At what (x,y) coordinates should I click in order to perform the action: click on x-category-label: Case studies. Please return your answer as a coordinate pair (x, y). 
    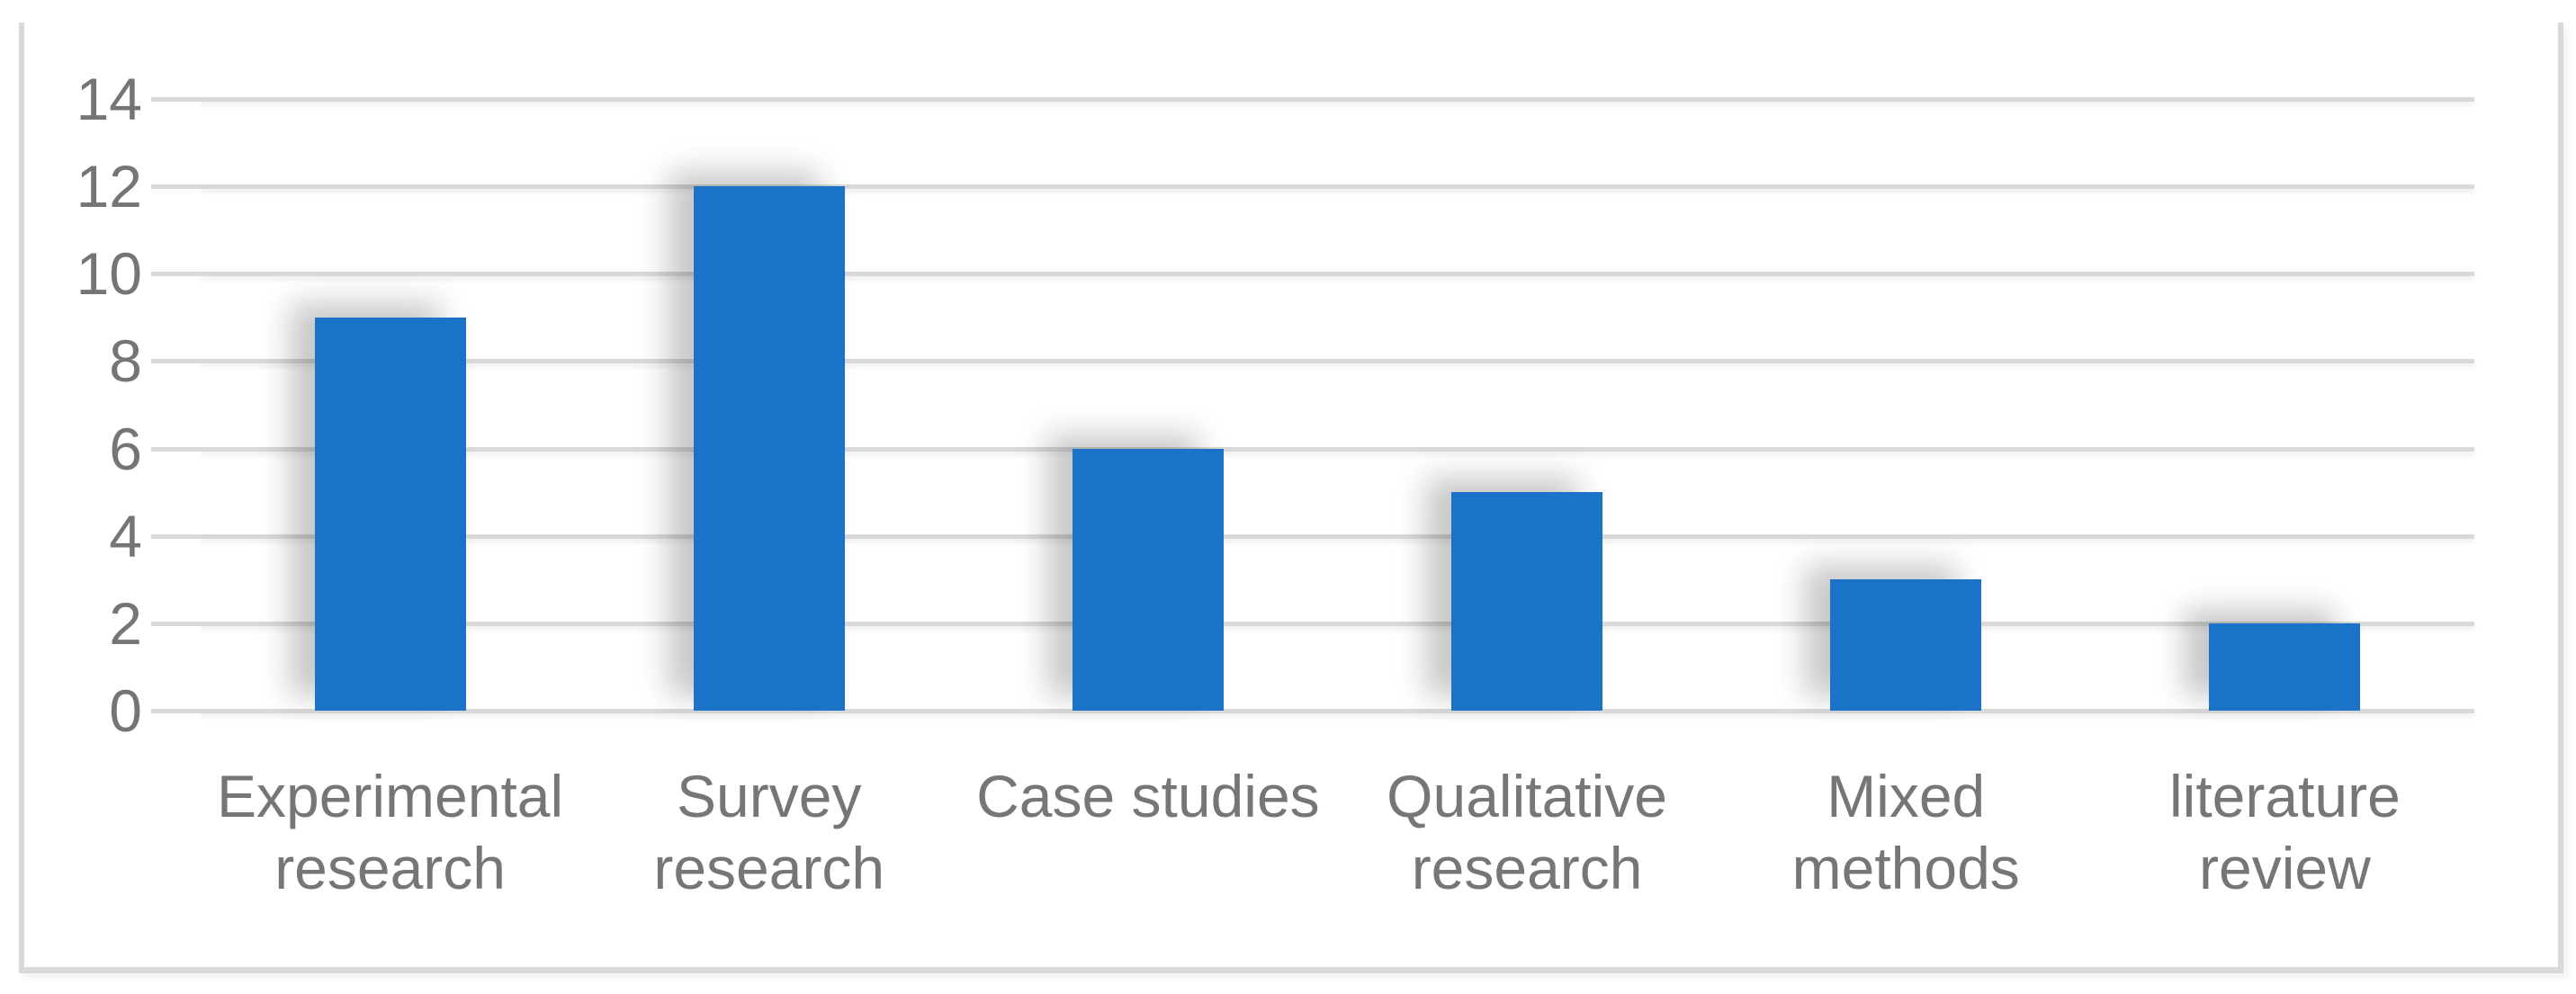
    Looking at the image, I should click on (1148, 796).